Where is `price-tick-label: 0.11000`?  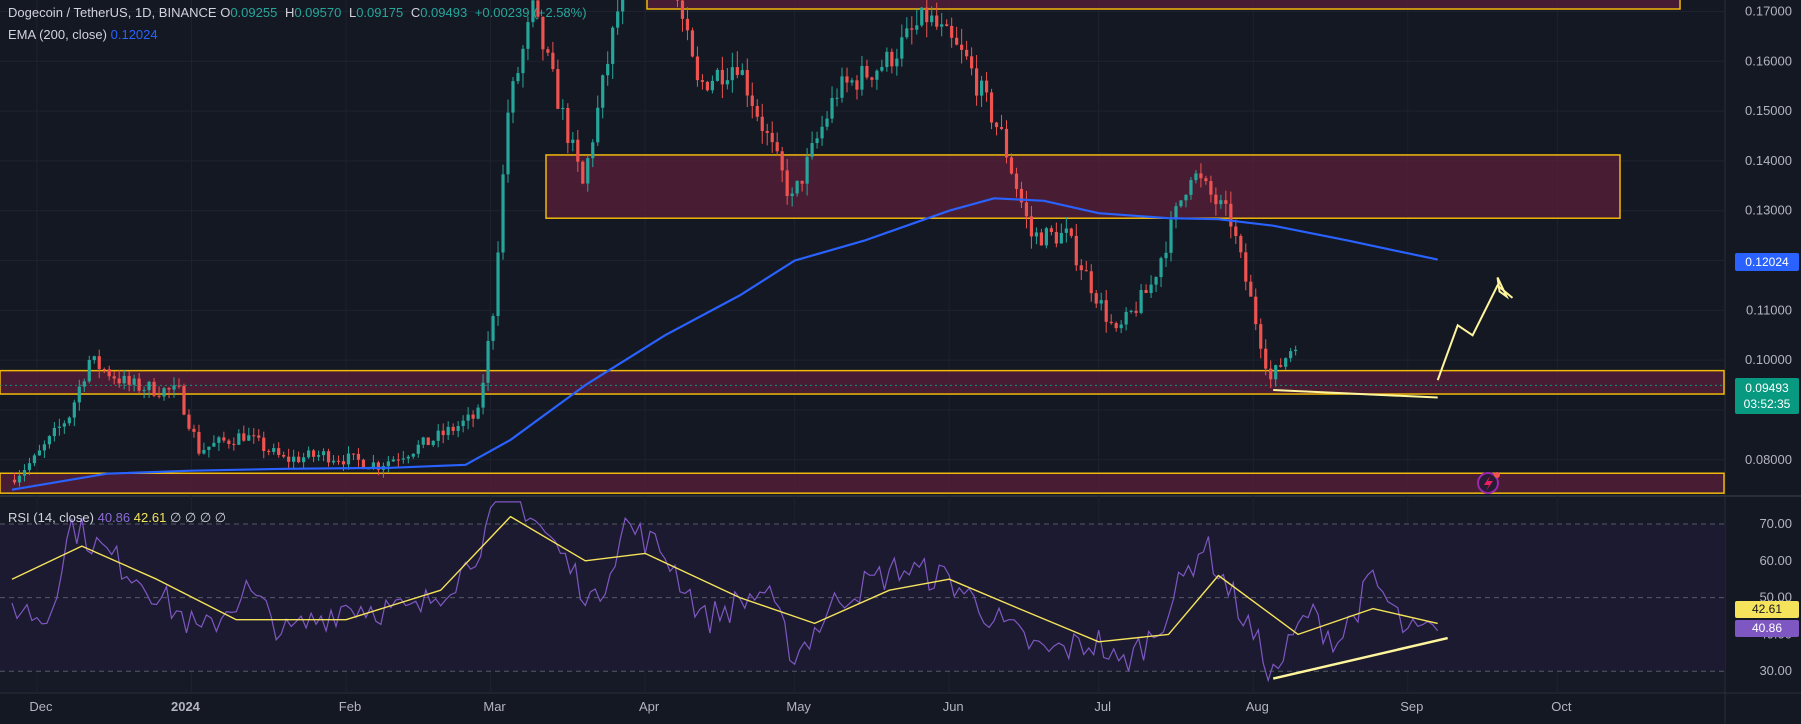
price-tick-label: 0.11000 is located at coordinates (1769, 309).